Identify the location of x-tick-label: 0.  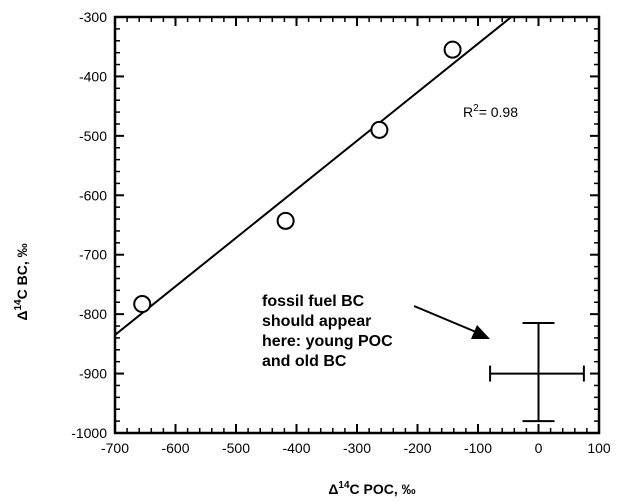
(539, 448).